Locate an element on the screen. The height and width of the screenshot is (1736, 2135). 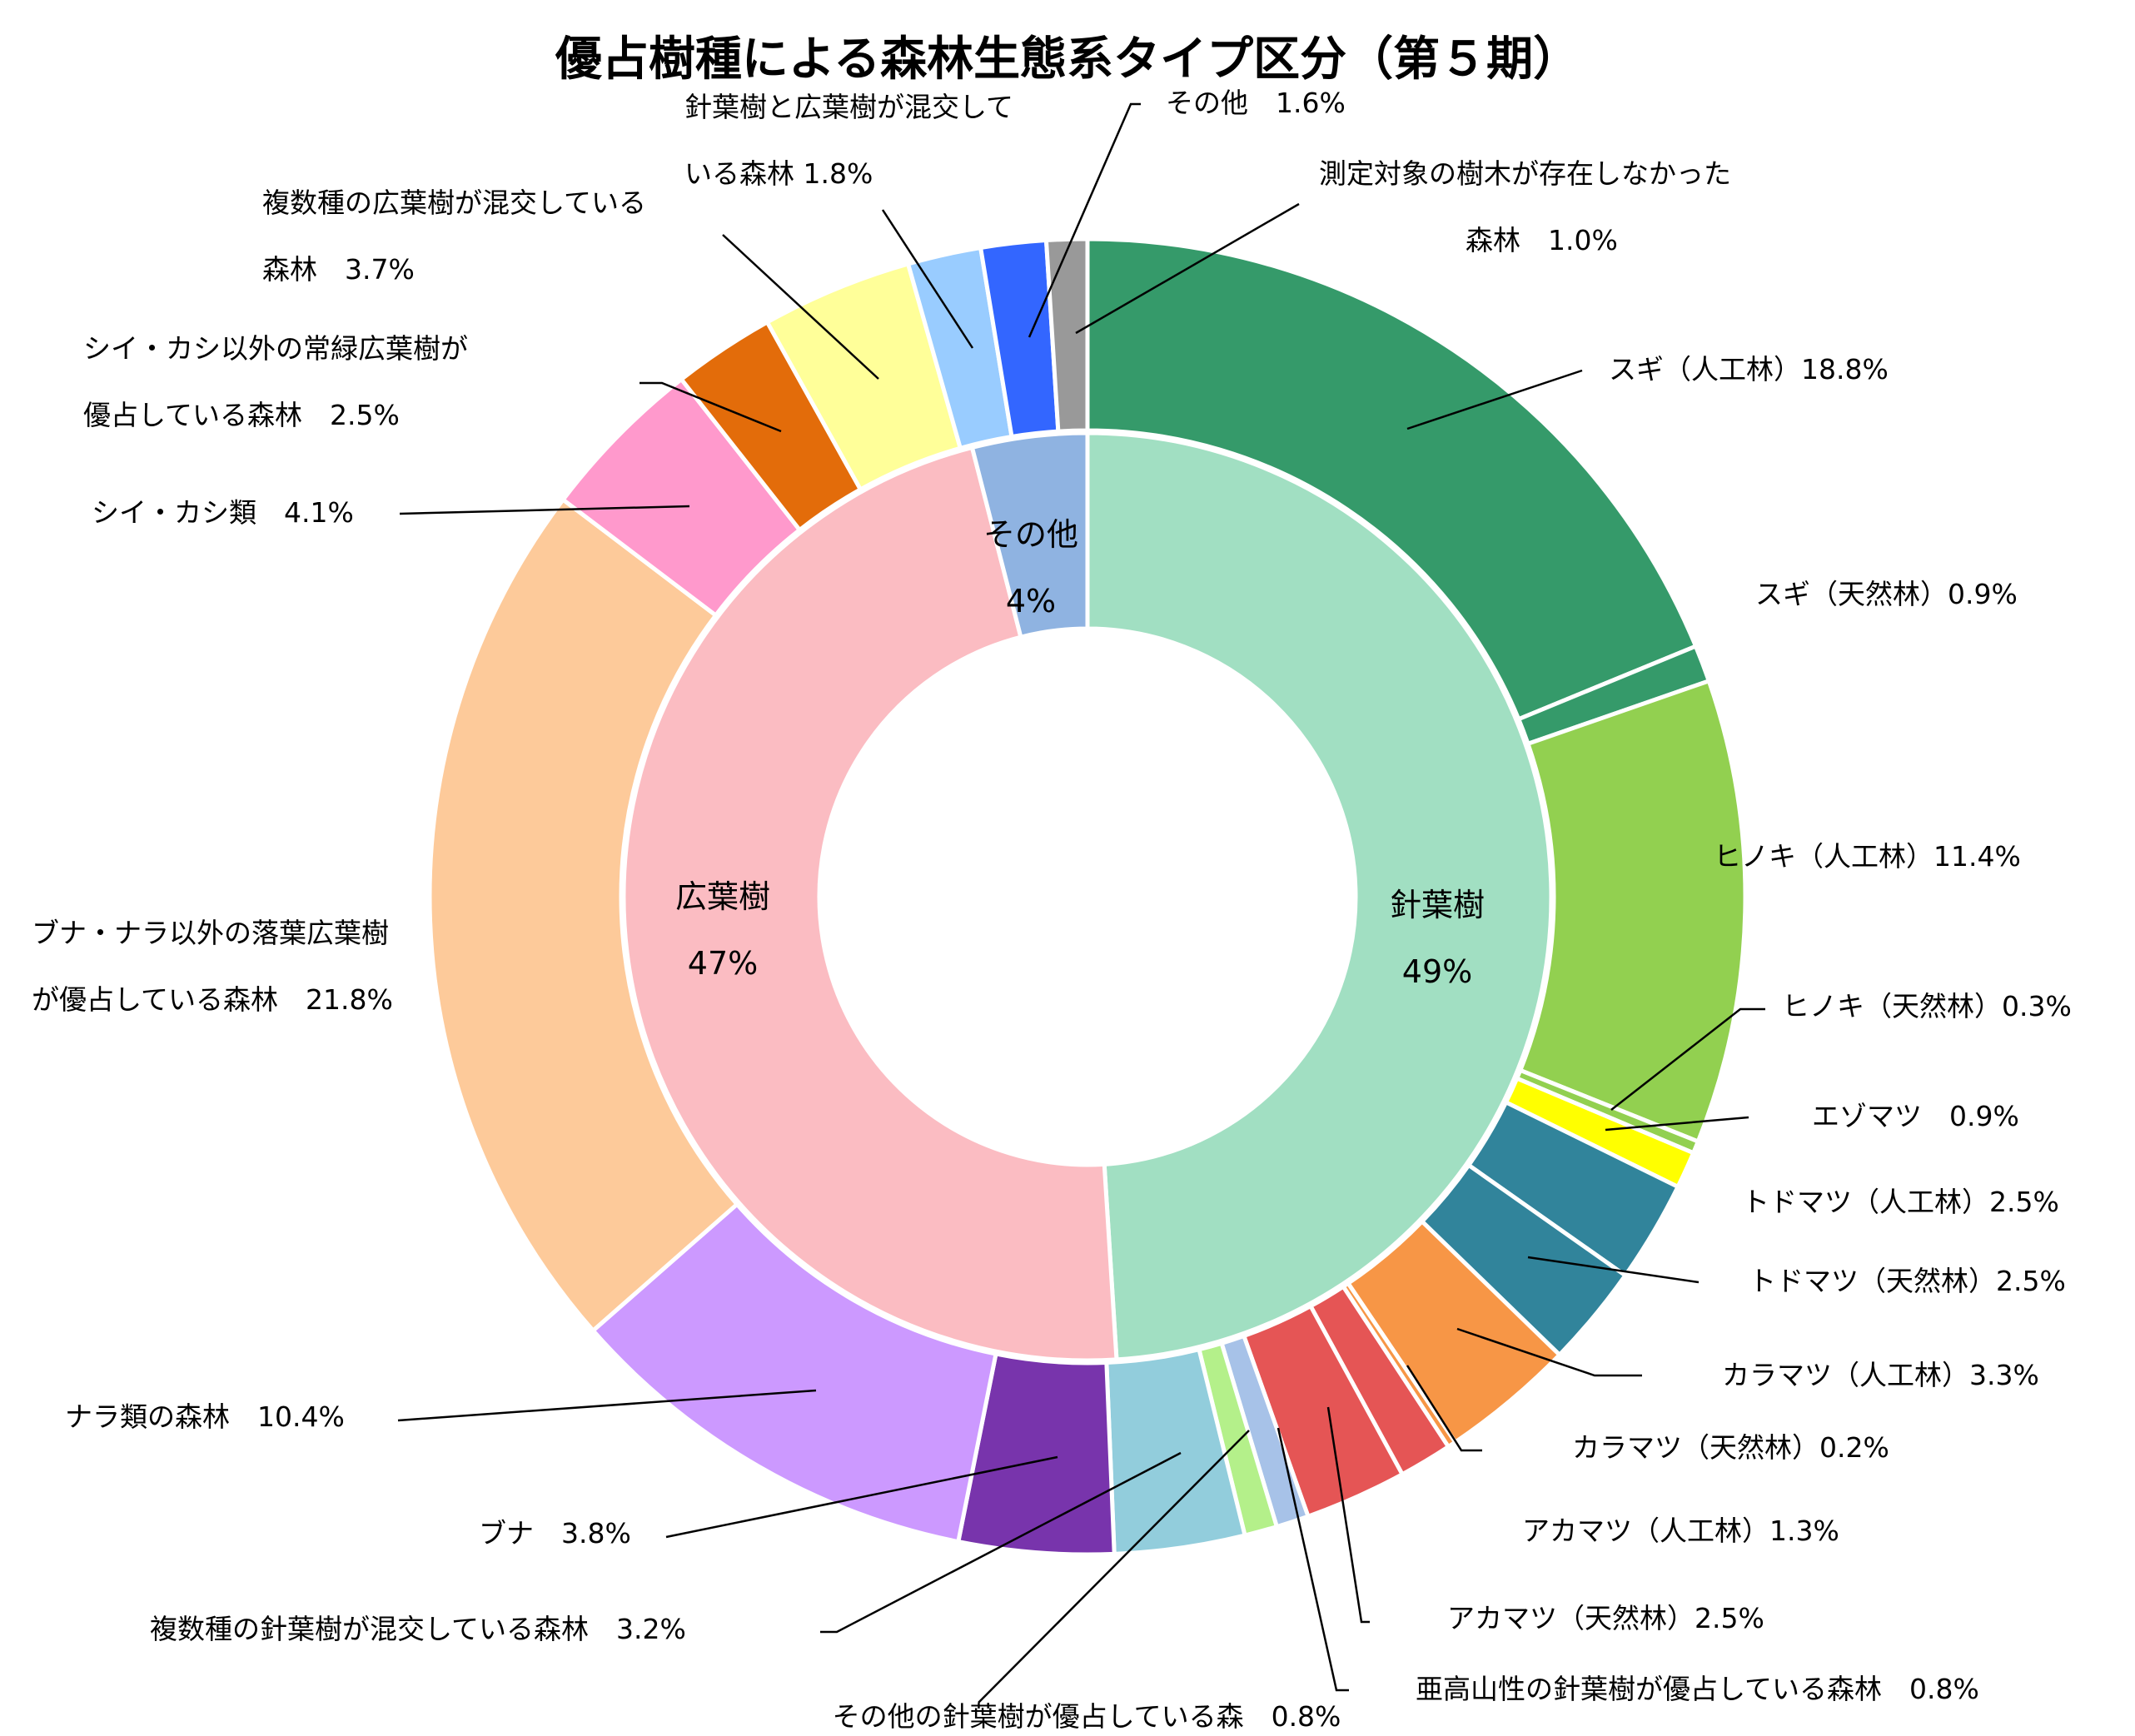
outer-label-21-line-2: いる森林 1.8% is located at coordinates (778, 173).